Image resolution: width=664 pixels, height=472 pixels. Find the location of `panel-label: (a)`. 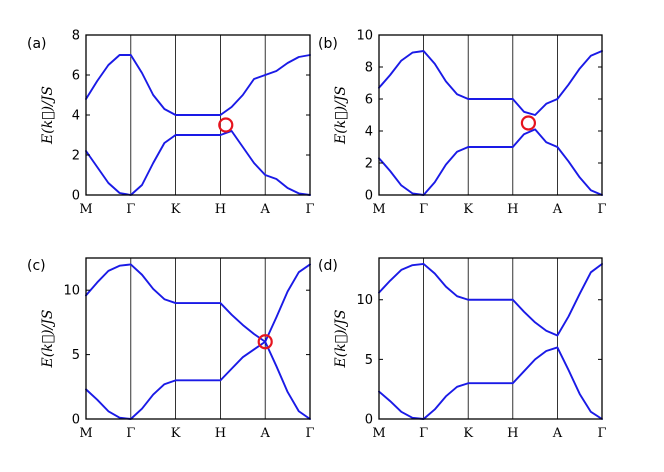

panel-label: (a) is located at coordinates (37, 44).